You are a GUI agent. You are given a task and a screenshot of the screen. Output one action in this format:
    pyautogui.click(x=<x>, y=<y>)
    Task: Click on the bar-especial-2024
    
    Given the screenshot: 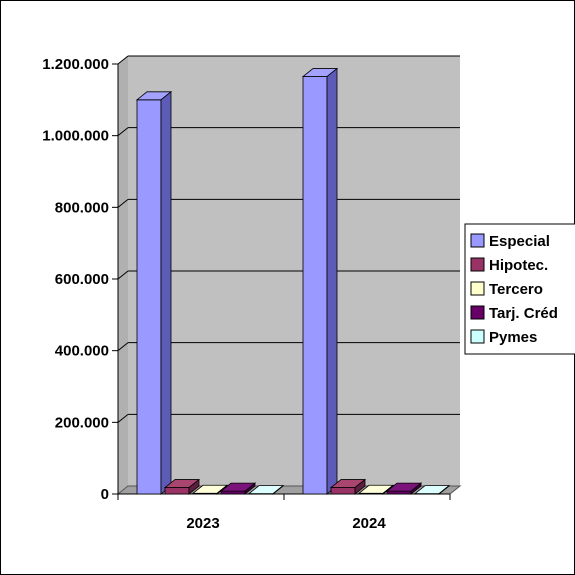 What is the action you would take?
    pyautogui.click(x=320, y=281)
    